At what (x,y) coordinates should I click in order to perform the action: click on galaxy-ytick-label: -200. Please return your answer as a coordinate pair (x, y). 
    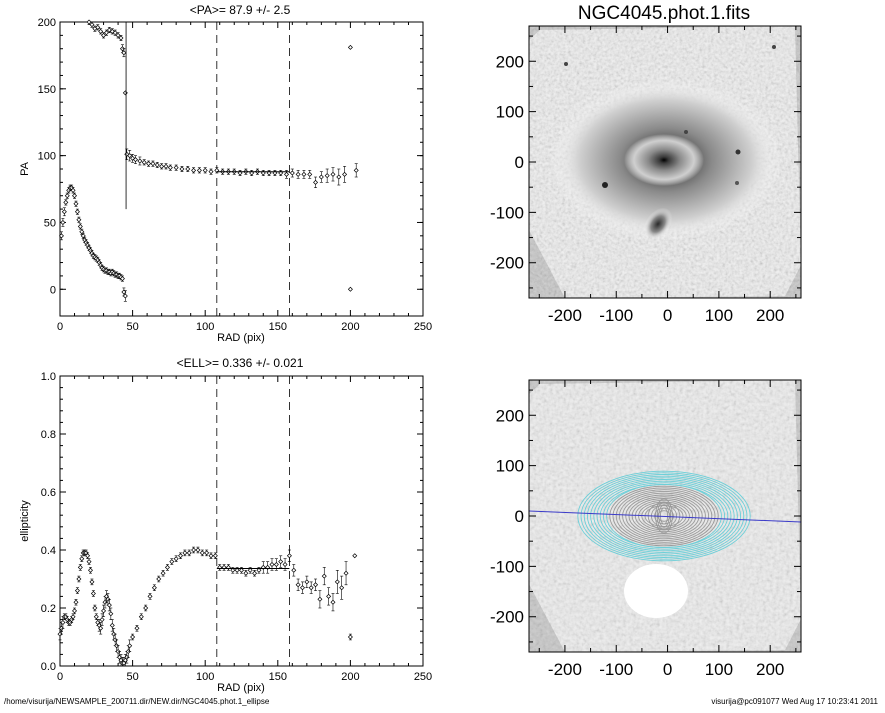
    Looking at the image, I should click on (507, 263).